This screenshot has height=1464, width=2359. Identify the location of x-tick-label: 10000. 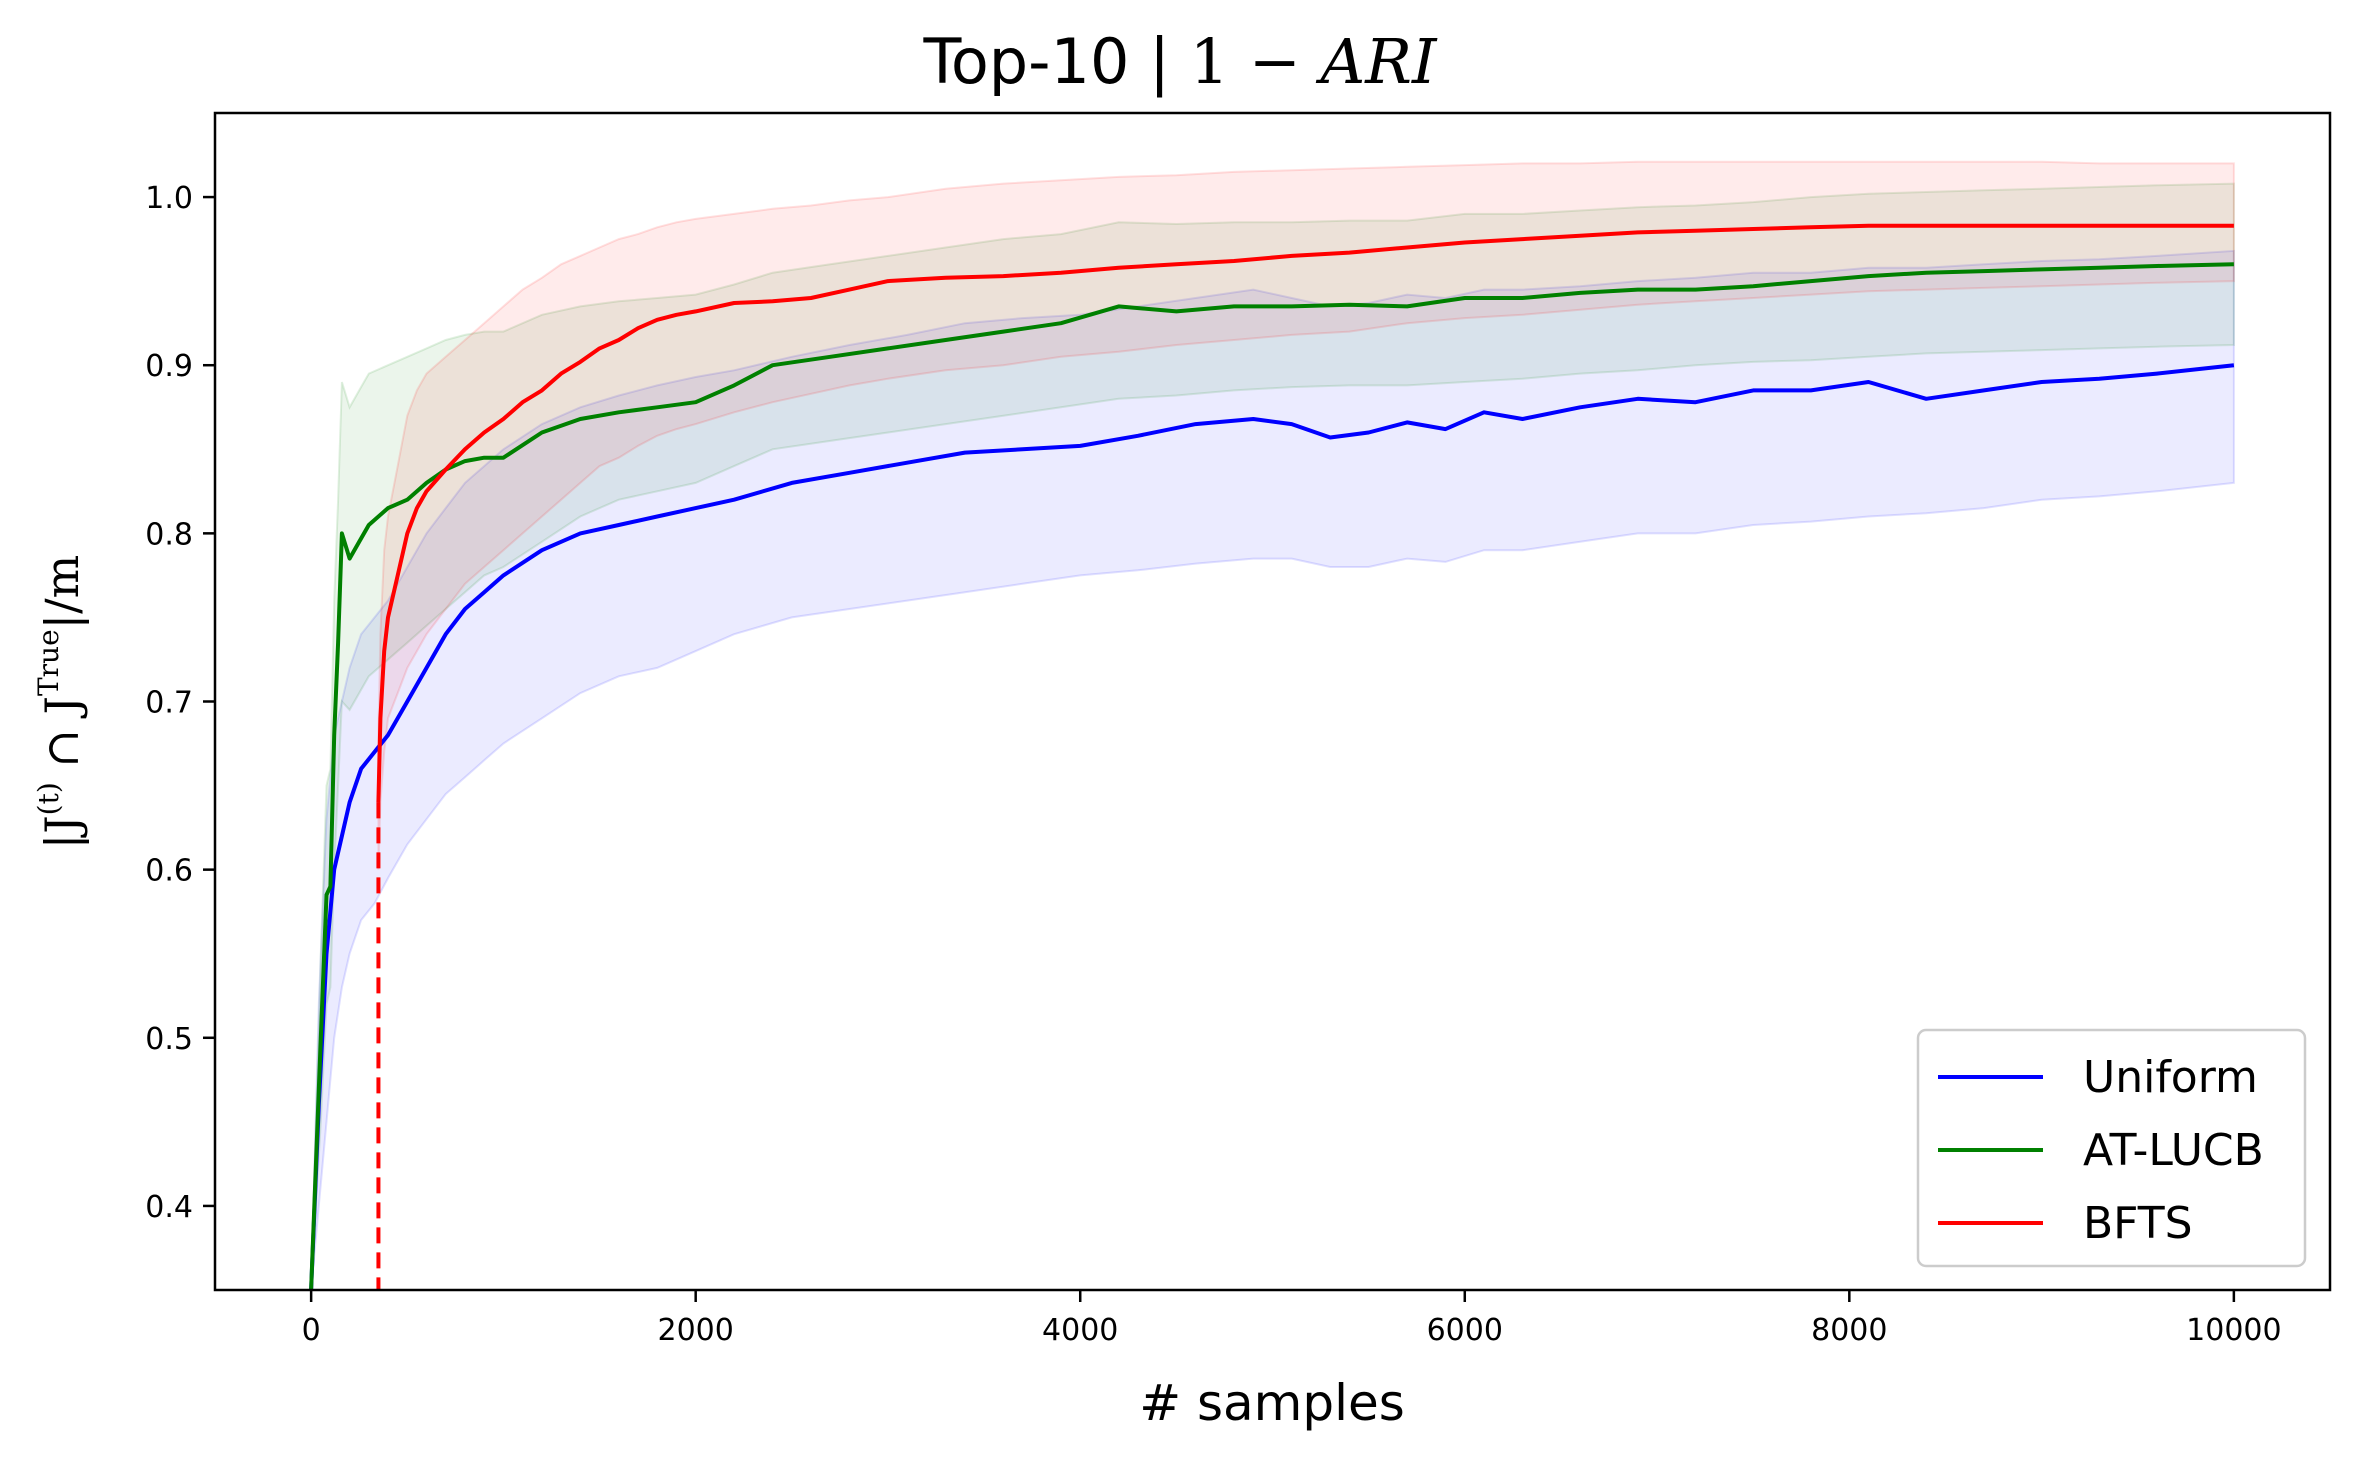
(2233, 1330).